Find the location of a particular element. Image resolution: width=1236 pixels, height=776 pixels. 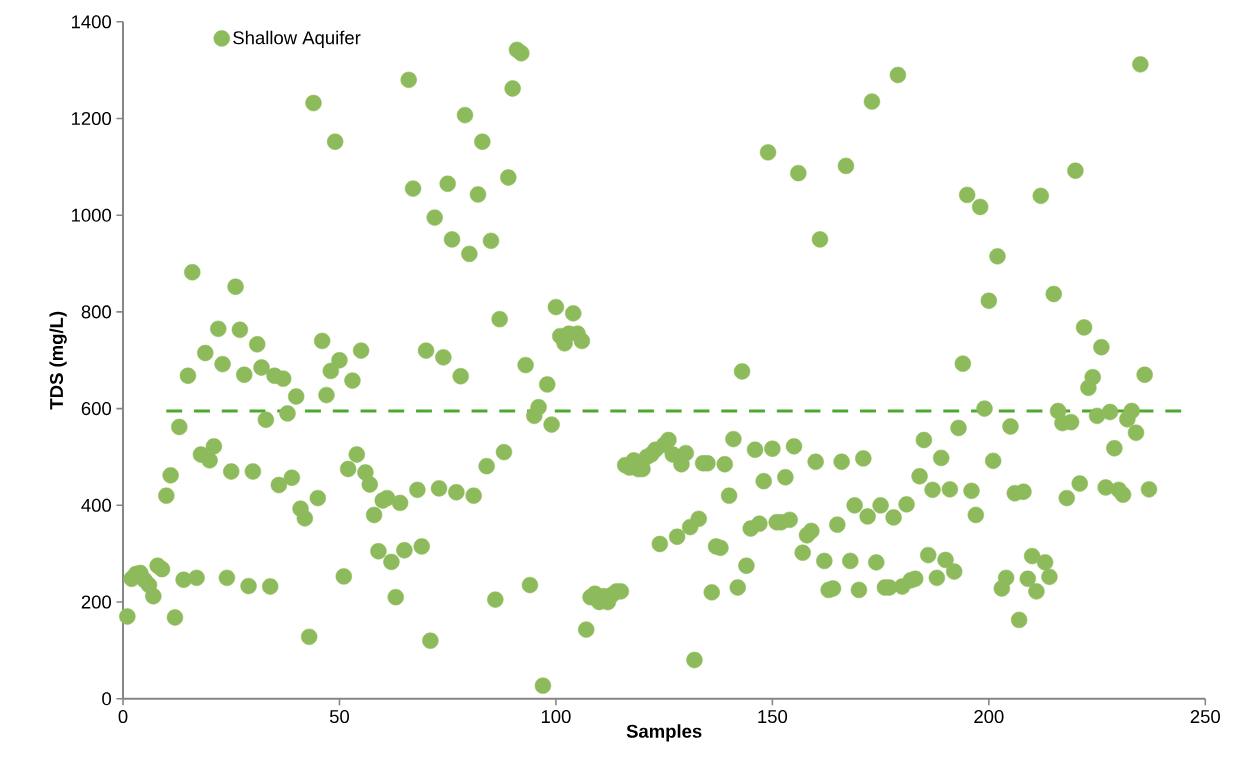

y-tick-label: 0 is located at coordinates (107, 699).